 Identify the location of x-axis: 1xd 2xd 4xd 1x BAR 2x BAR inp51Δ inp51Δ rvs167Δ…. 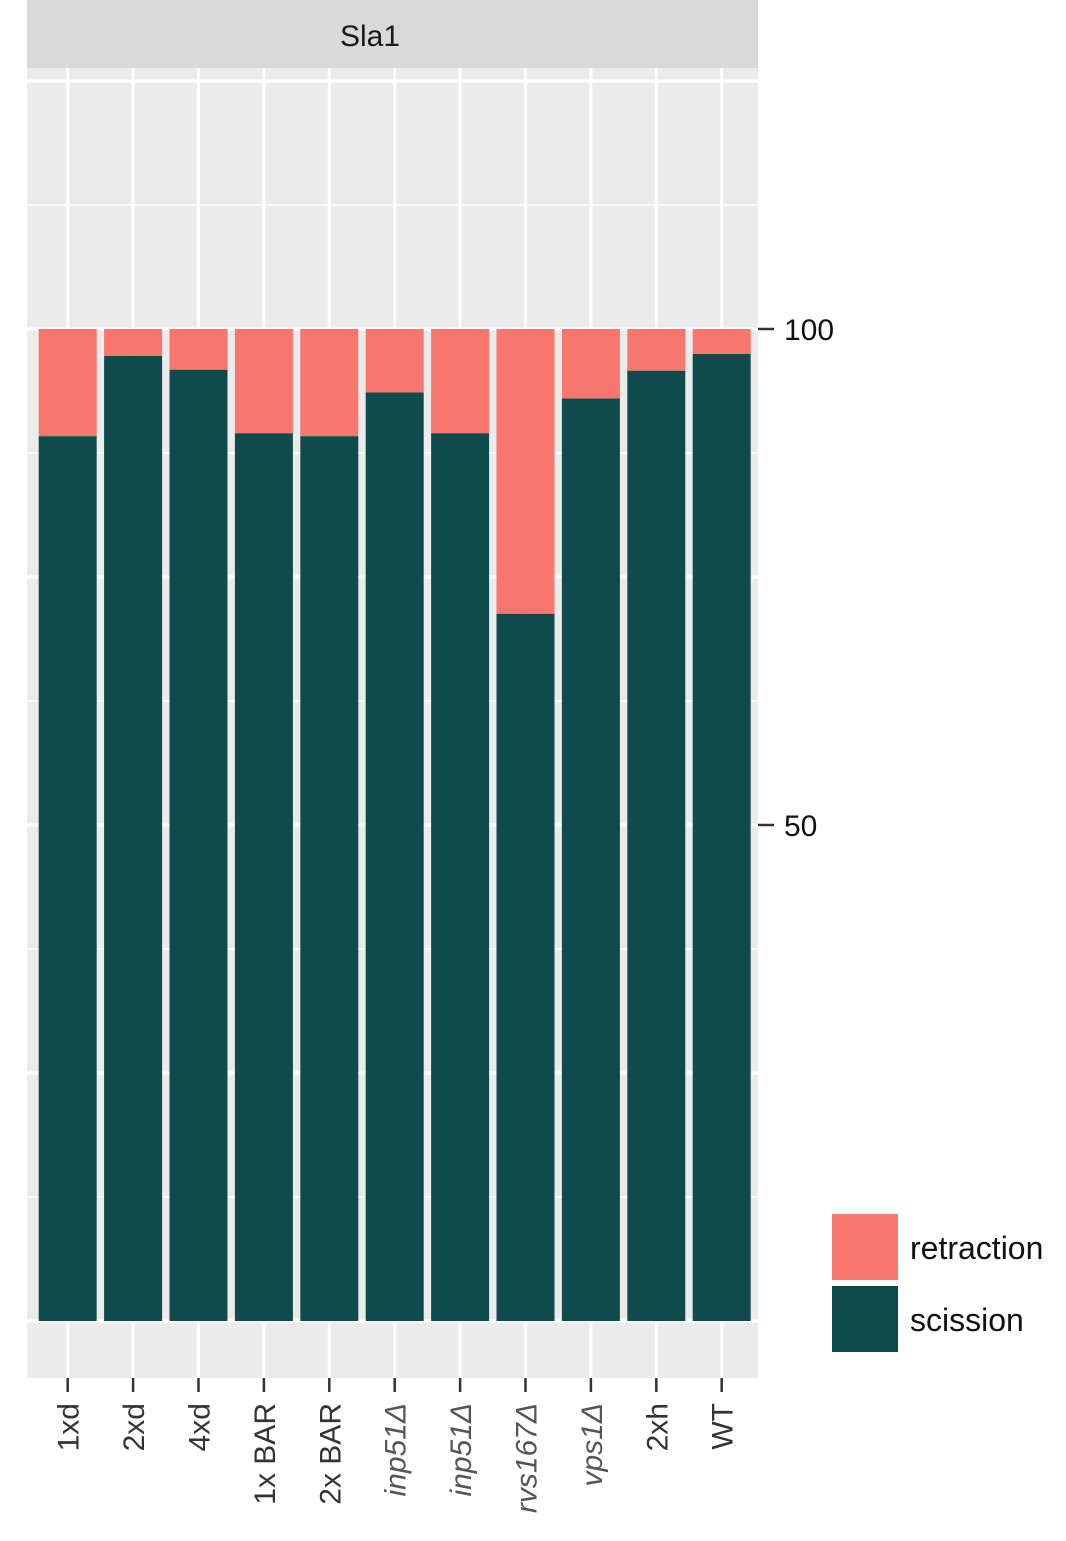
(396, 1445).